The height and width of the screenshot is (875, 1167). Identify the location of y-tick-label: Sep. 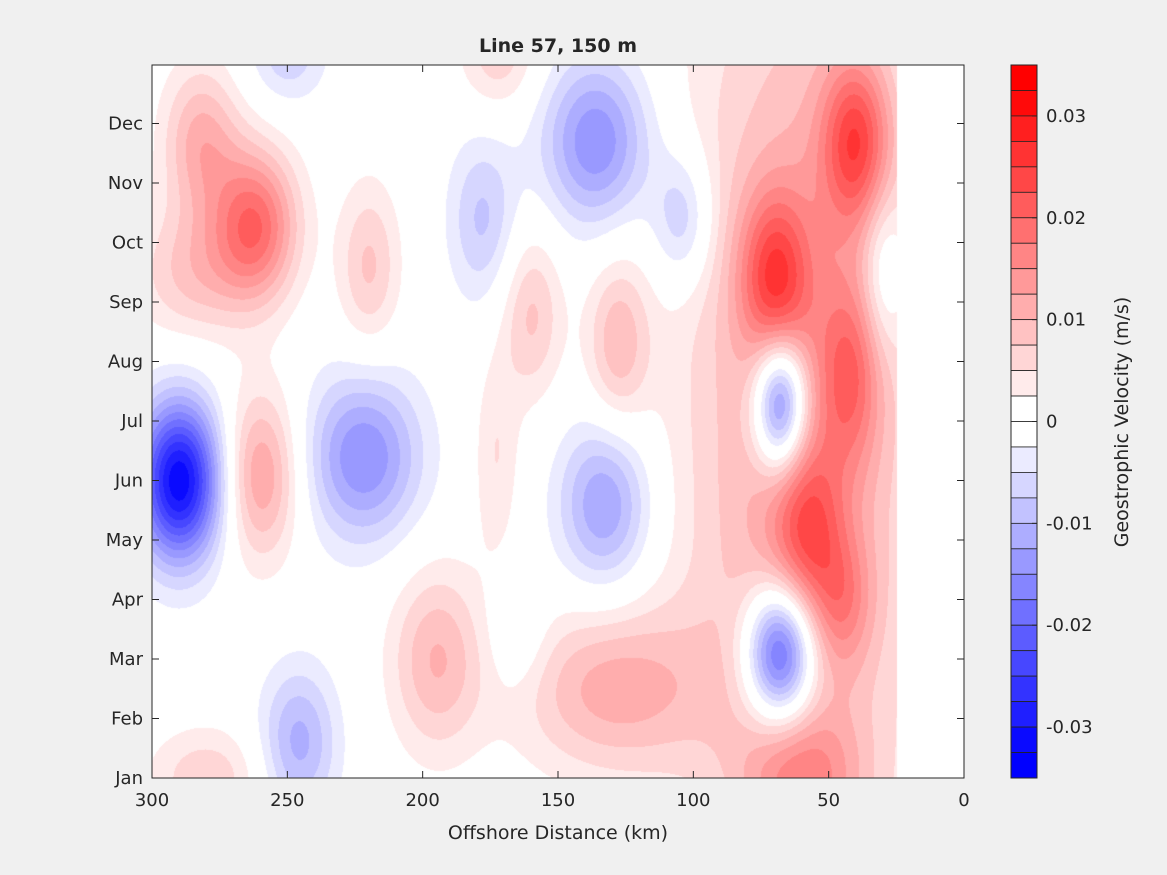
(126, 302).